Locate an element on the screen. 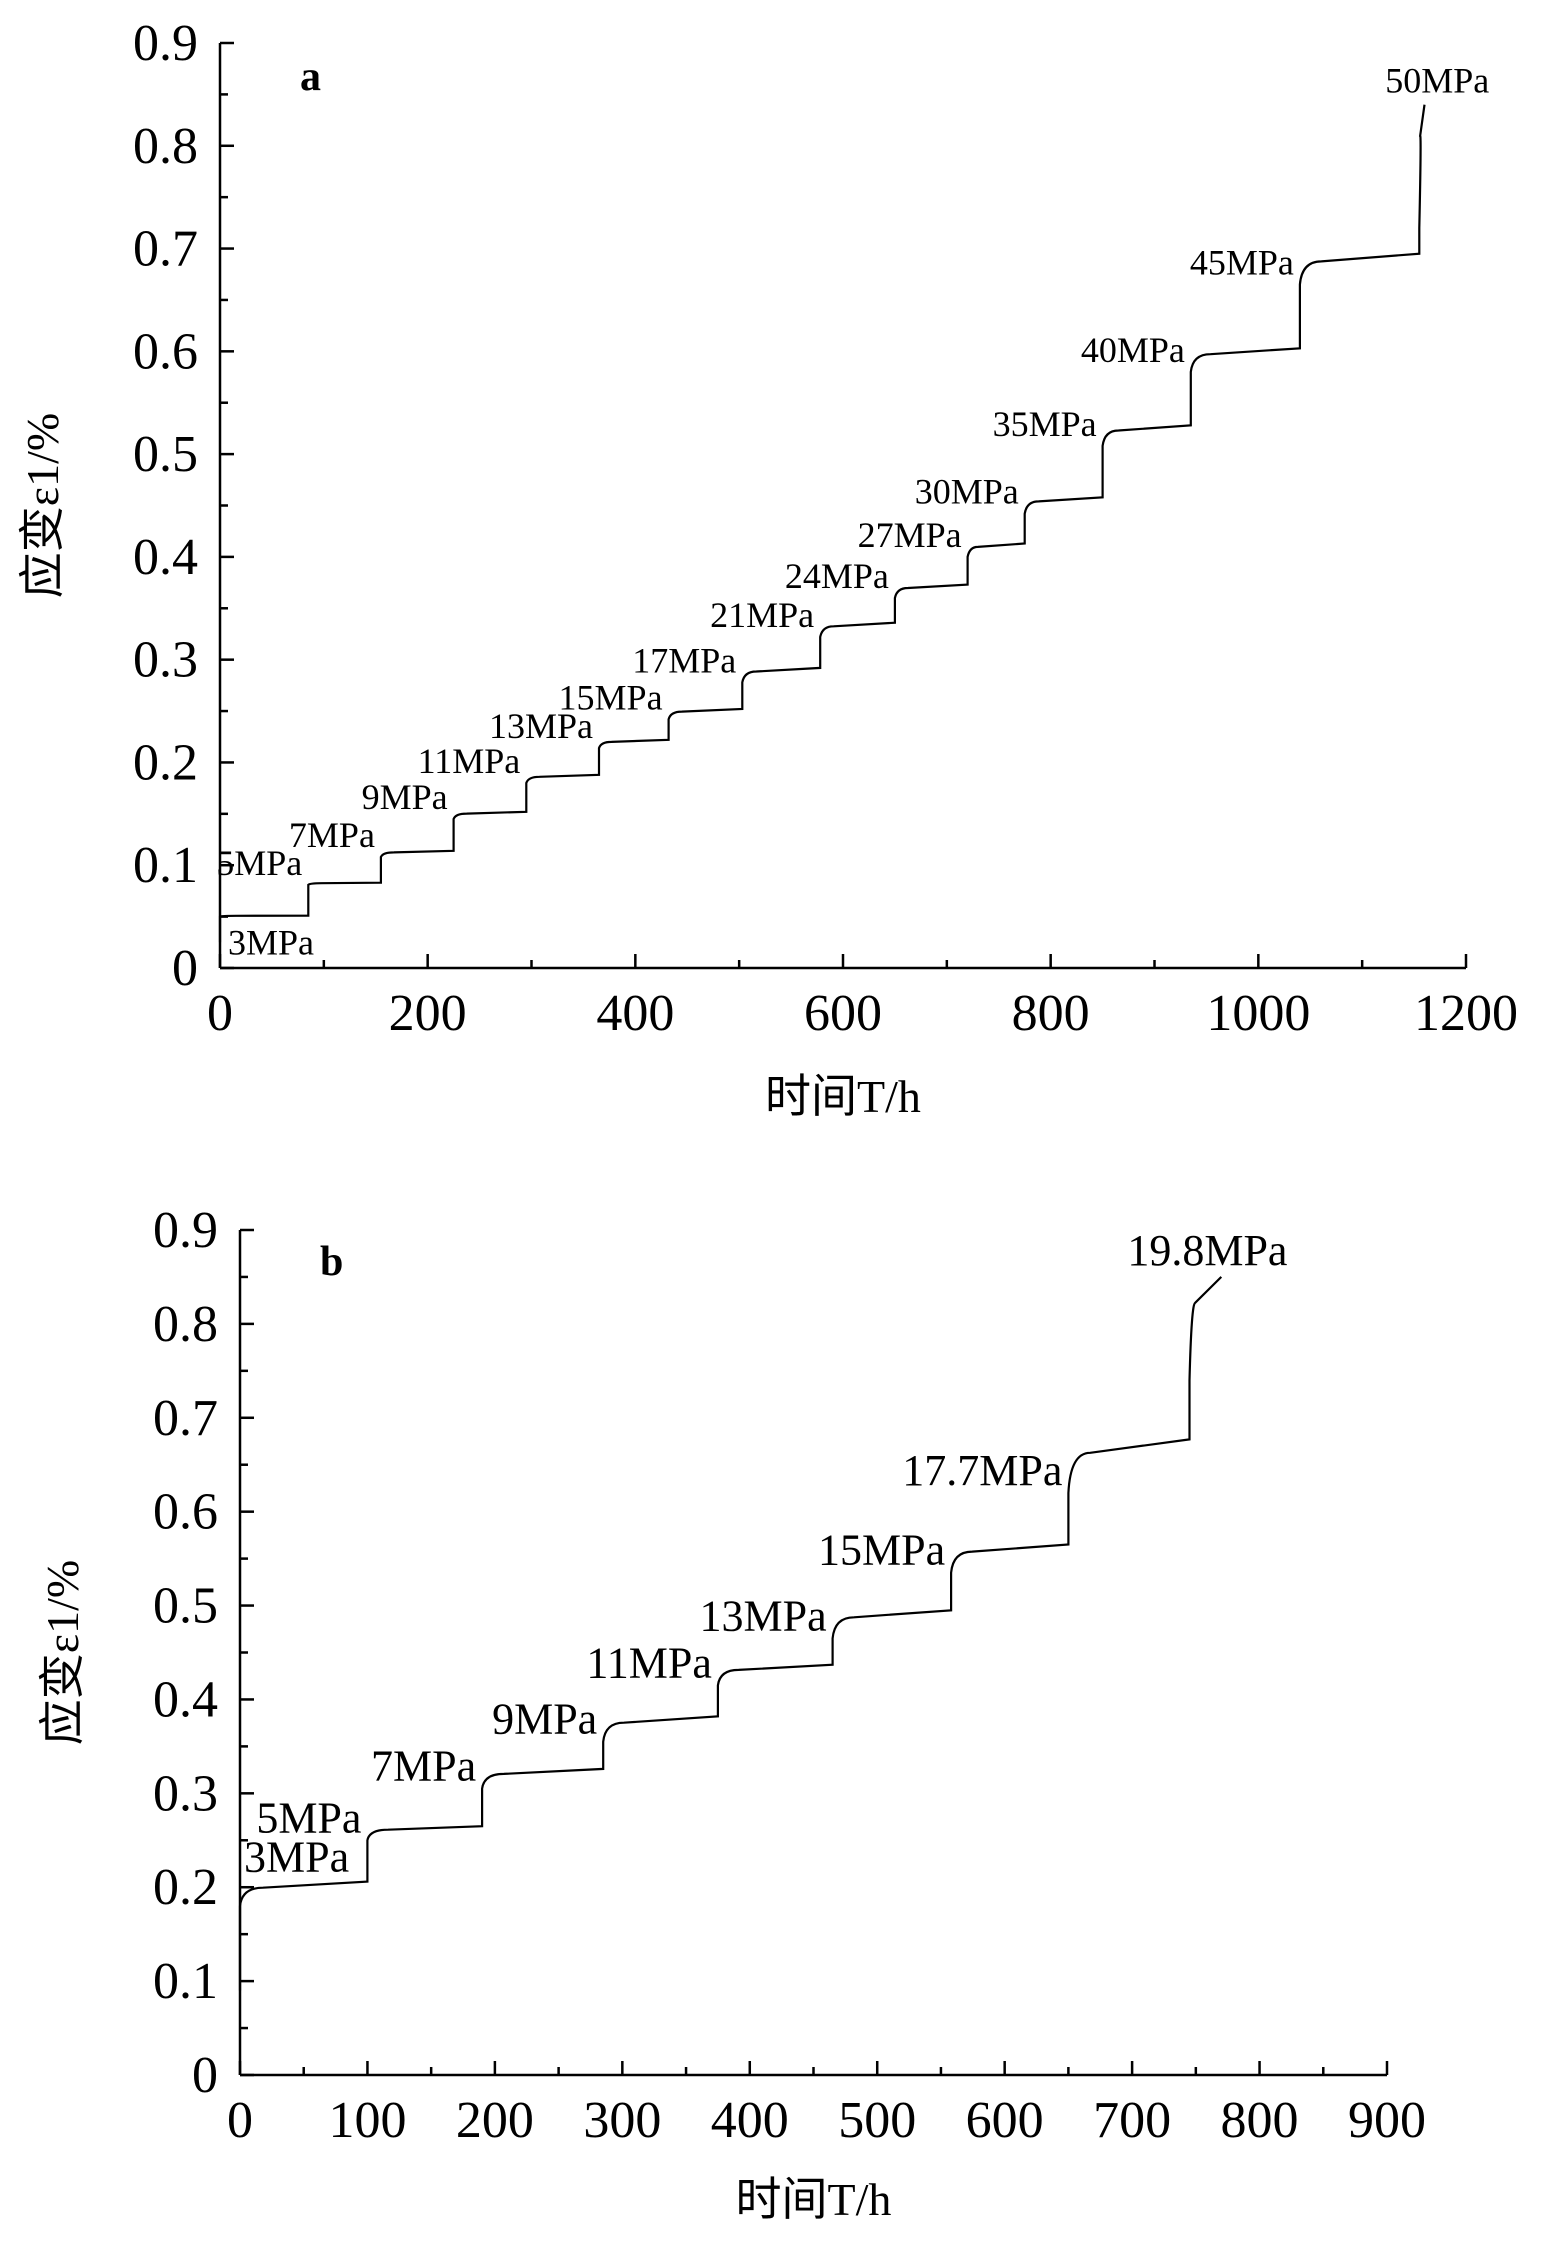 The image size is (1551, 2259). load-step-label: 17.7MPa is located at coordinates (982, 1470).